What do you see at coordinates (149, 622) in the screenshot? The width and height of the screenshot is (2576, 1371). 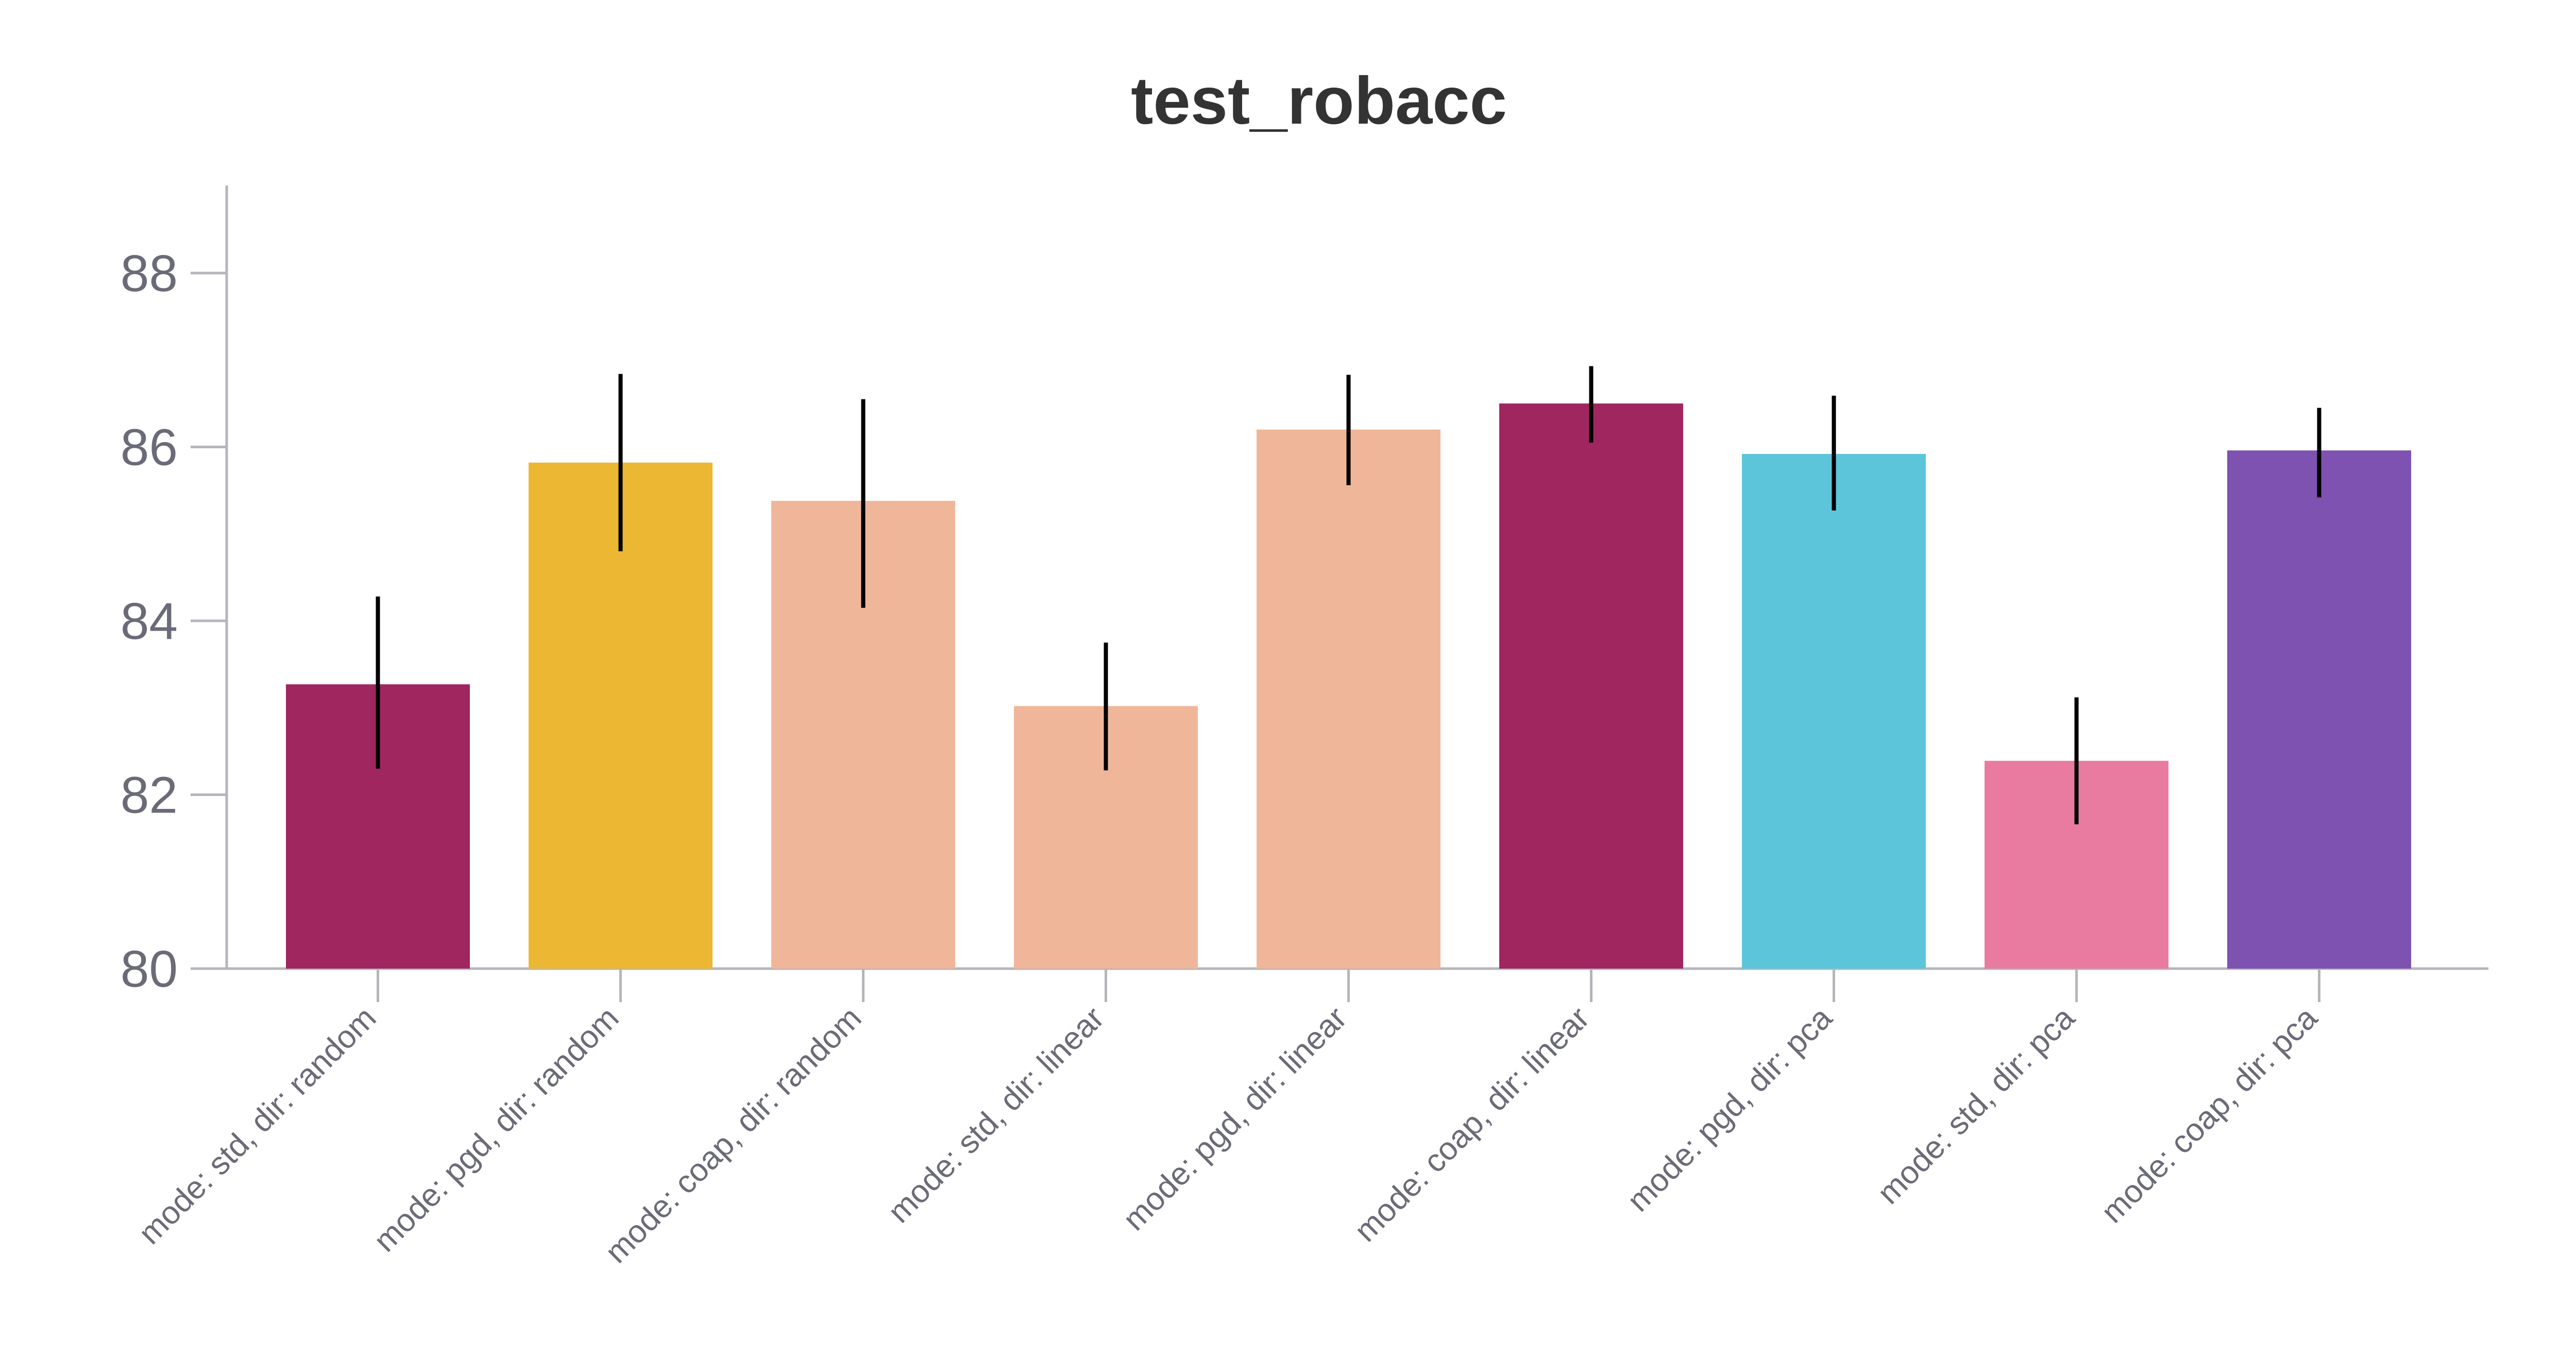 I see `y-tick-label-84: 84` at bounding box center [149, 622].